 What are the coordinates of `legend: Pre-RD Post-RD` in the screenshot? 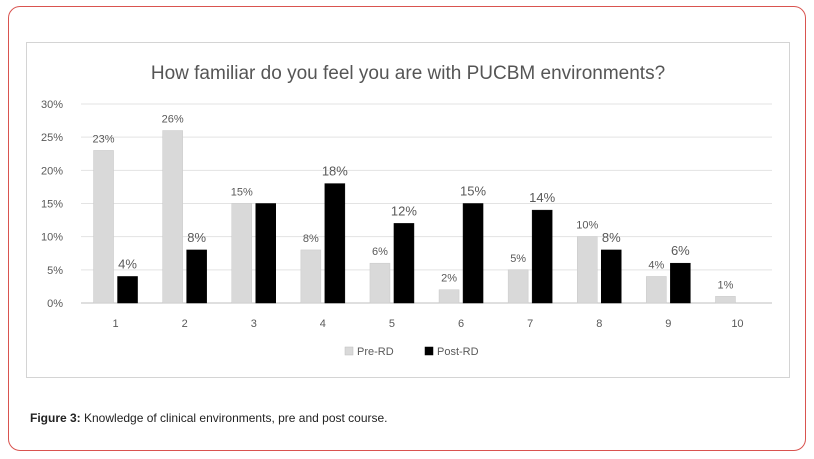 It's located at (411, 352).